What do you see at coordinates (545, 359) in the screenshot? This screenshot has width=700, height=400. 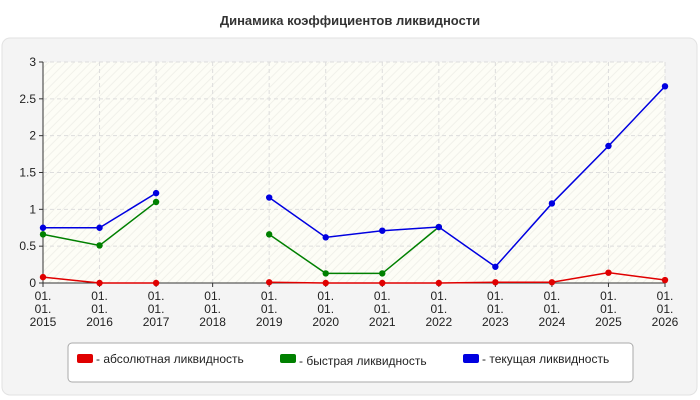 I see `legend-label: - текущая ликвидность` at bounding box center [545, 359].